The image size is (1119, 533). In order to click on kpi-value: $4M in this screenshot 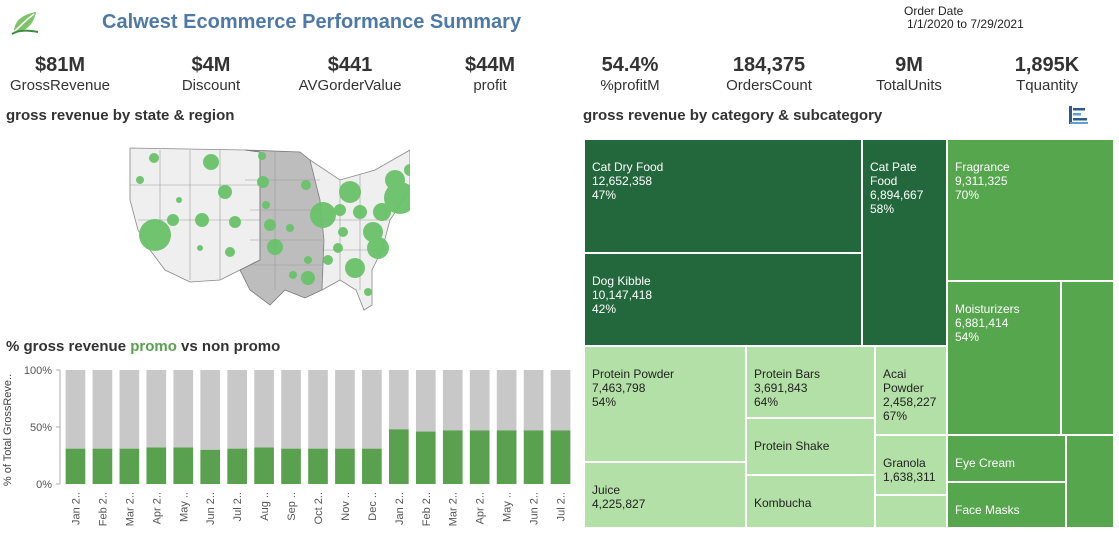, I will do `click(211, 65)`.